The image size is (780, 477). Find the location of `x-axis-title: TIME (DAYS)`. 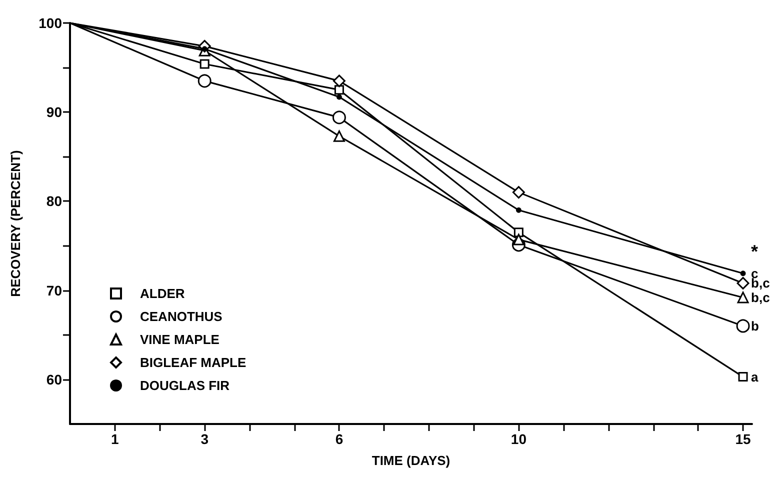

x-axis-title: TIME (DAYS) is located at coordinates (411, 460).